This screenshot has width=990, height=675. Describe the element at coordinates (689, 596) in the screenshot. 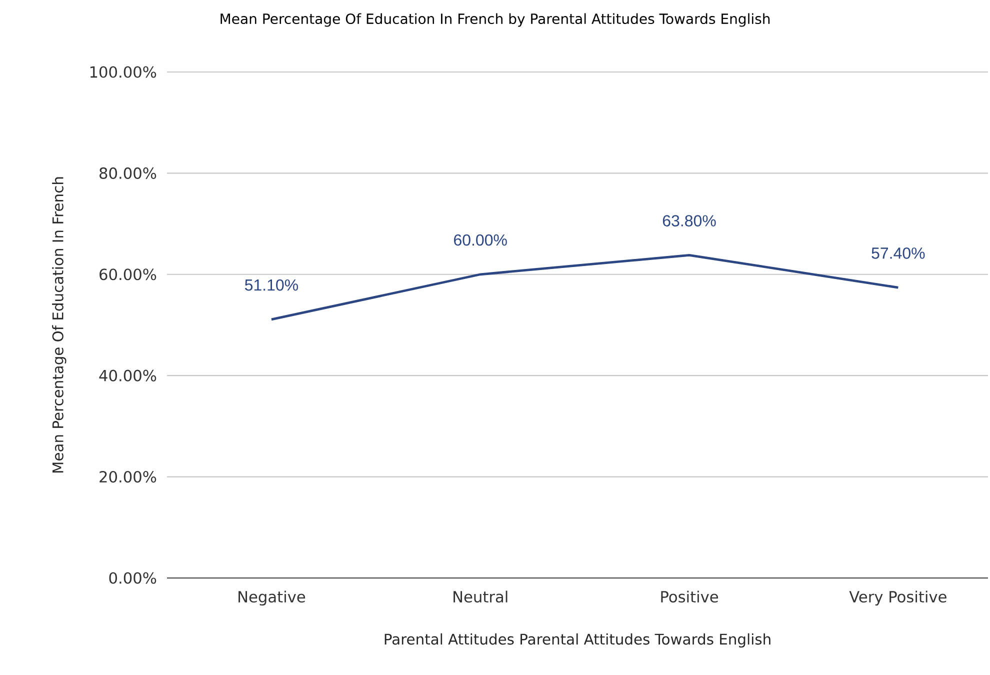

I see `x-tick-label: Positive` at that location.